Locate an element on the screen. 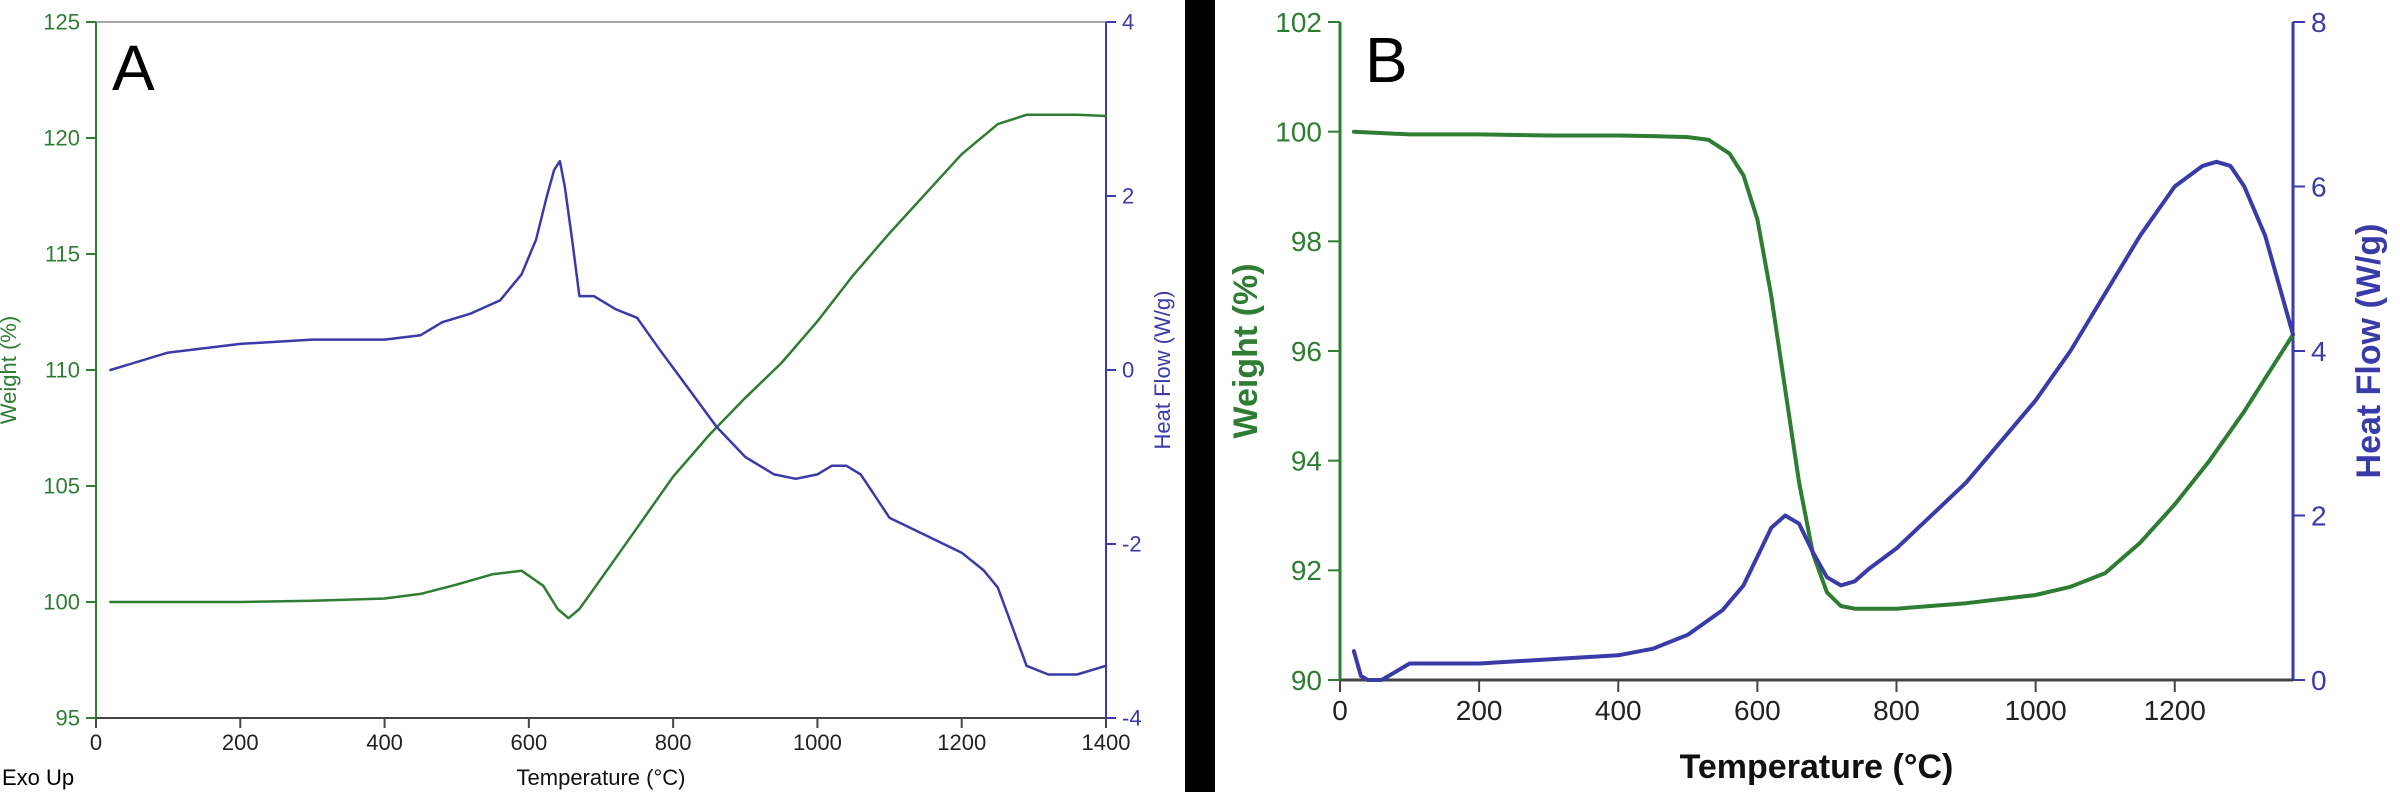 This screenshot has width=2400, height=792. y-tick-label: 96 is located at coordinates (1306, 351).